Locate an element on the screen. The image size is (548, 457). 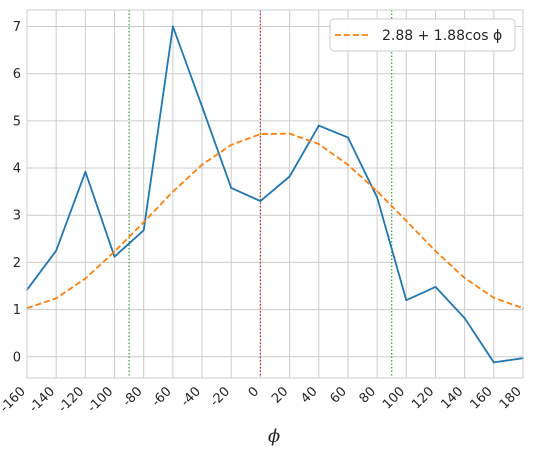
x-tick-label: -100 is located at coordinates (100, 399).